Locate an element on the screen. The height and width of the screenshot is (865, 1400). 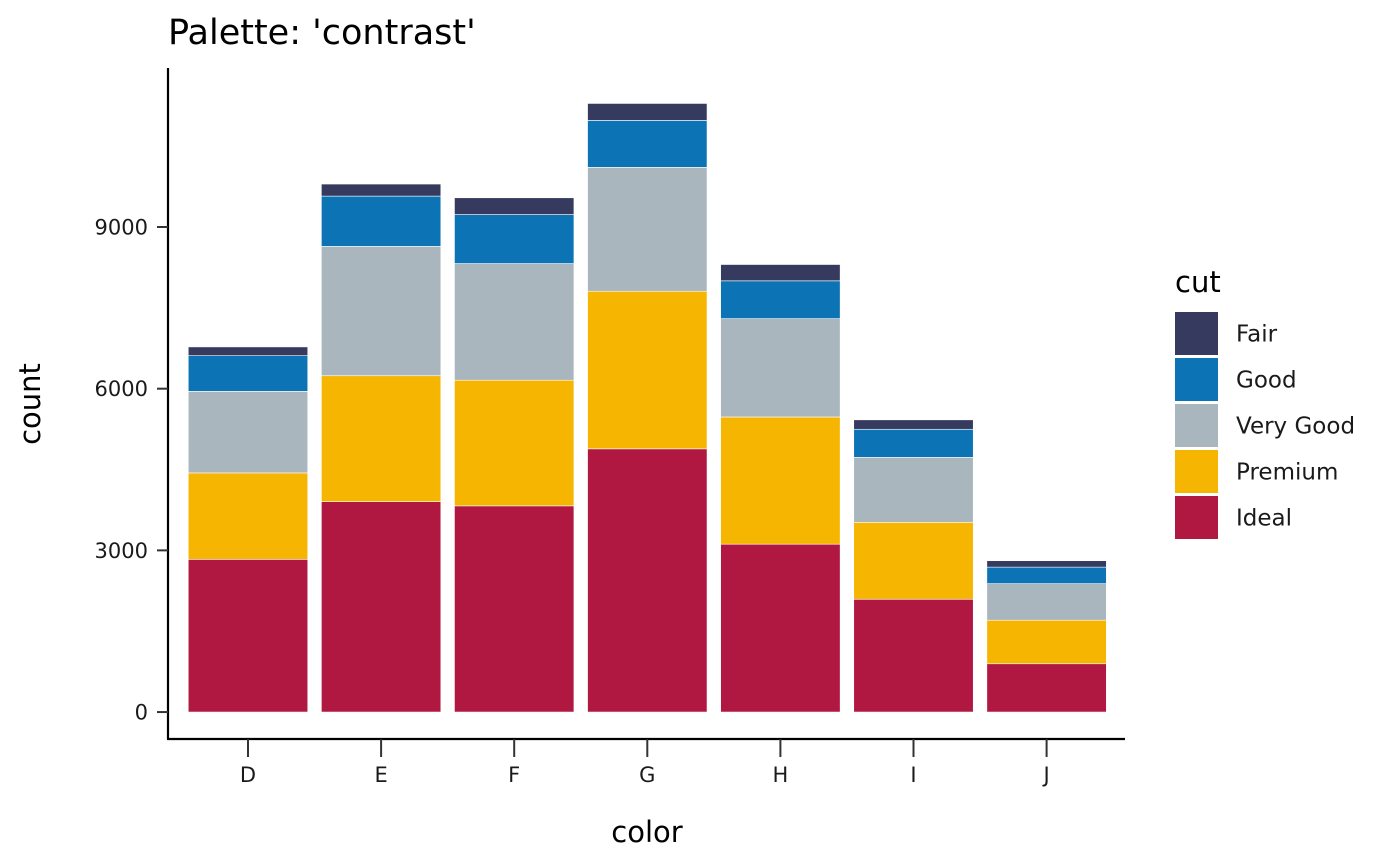
x-tick-label: F is located at coordinates (514, 775).